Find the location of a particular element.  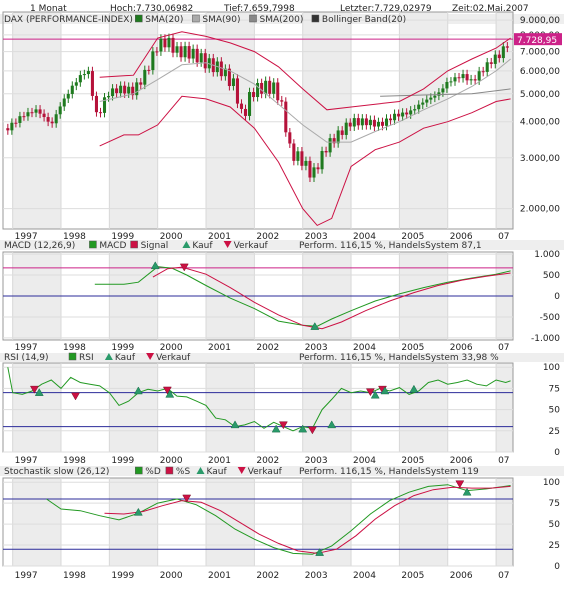

legend-kauf-icon is located at coordinates (200, 470).